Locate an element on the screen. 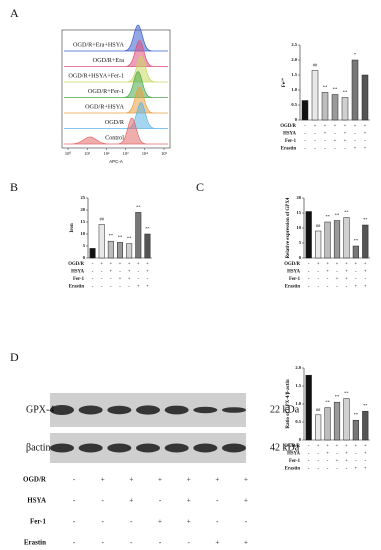 This screenshot has width=381, height=550. y-tick-label: 0.5 is located at coordinates (294, 104).